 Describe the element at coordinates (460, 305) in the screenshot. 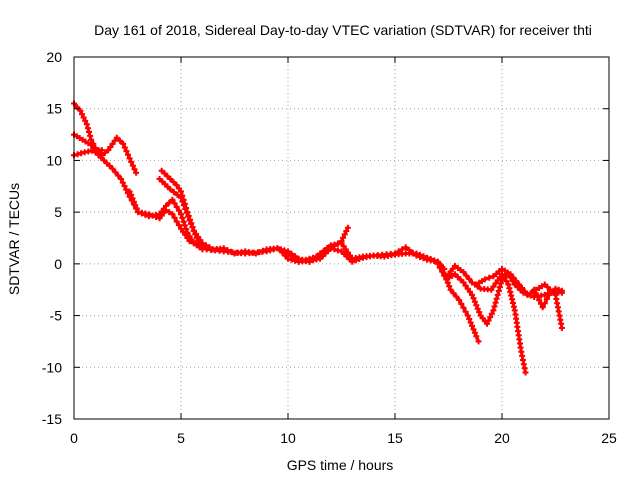

I see `series-track-j` at that location.